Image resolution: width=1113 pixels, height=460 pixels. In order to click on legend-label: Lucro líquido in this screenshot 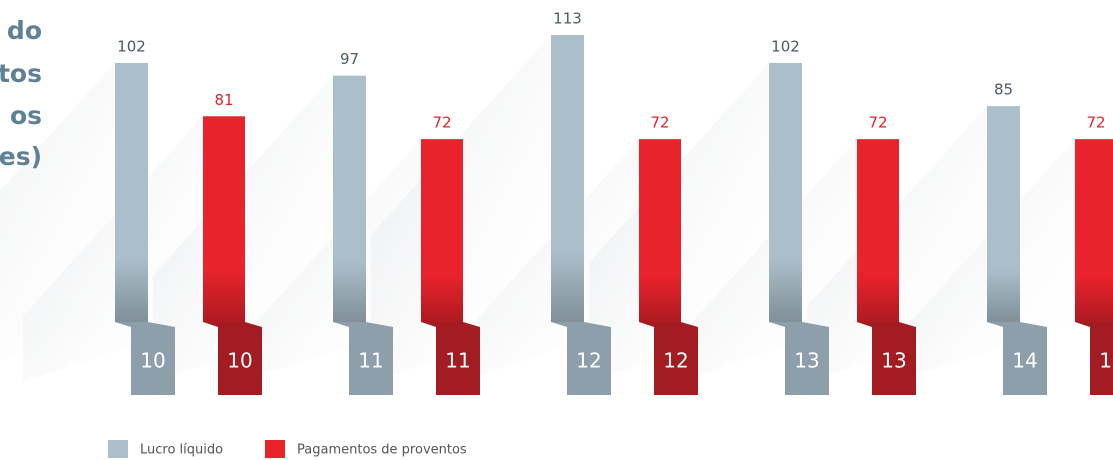, I will do `click(181, 450)`.